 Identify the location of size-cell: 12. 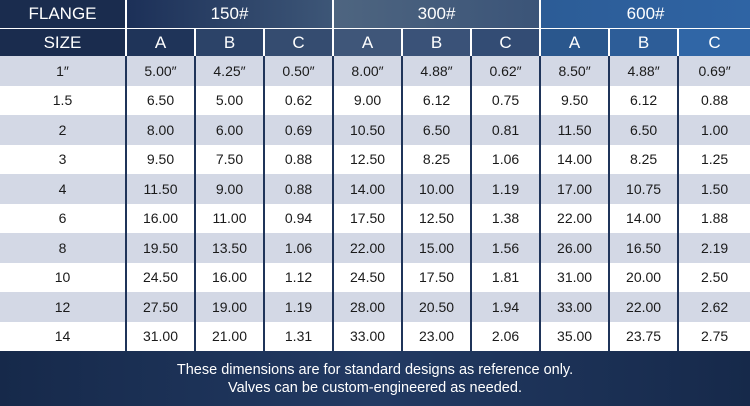
(63, 307).